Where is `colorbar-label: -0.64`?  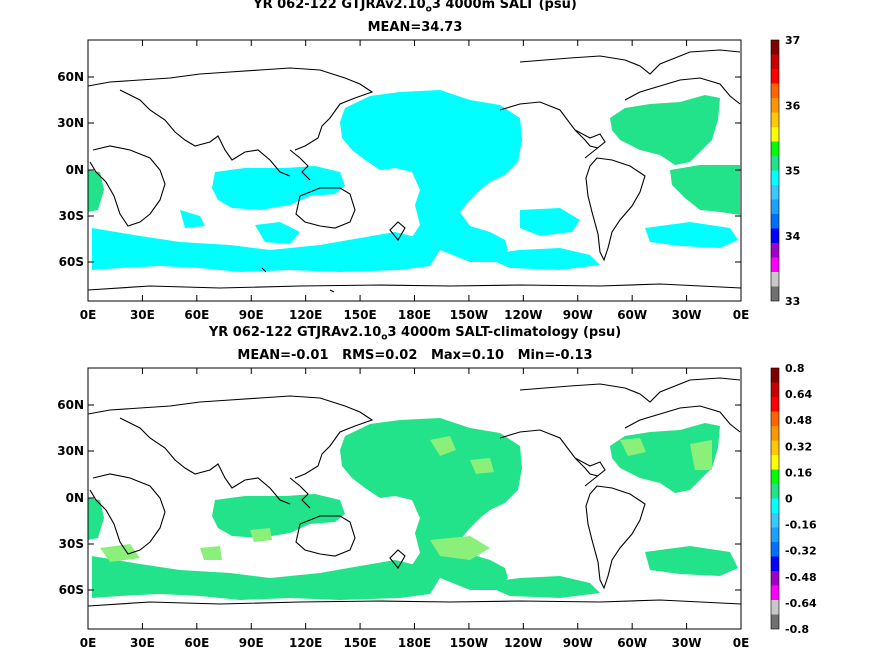
colorbar-label: -0.64 is located at coordinates (801, 603).